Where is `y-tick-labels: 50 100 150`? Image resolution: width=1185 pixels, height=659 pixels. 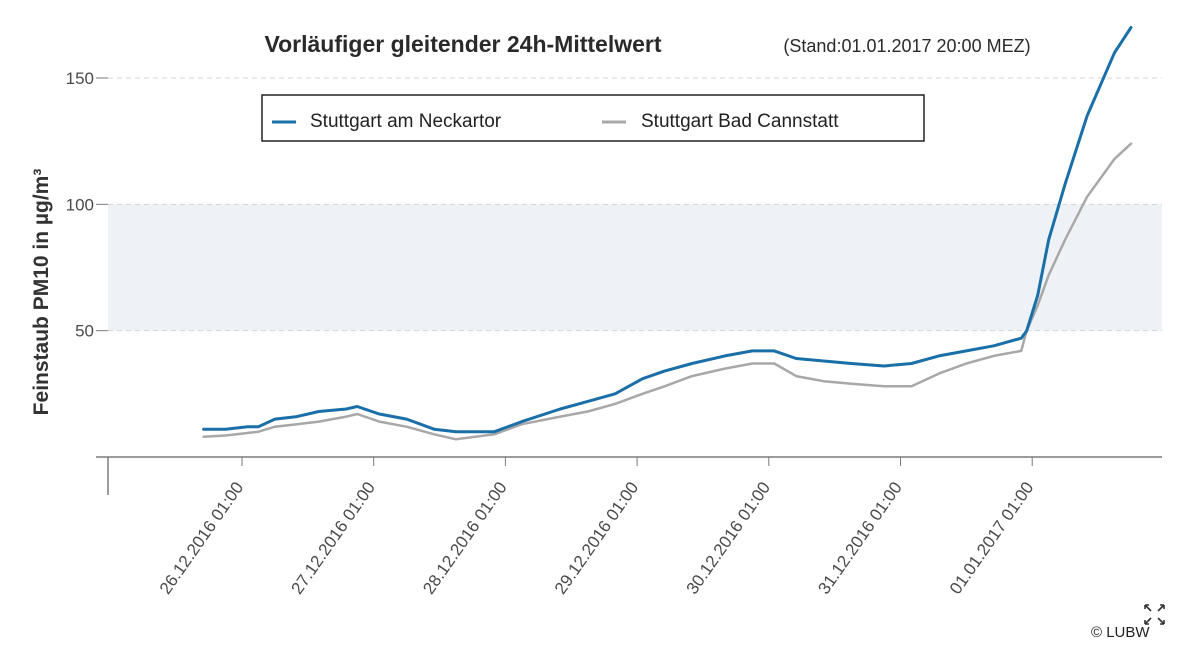 y-tick-labels: 50 100 150 is located at coordinates (87, 205).